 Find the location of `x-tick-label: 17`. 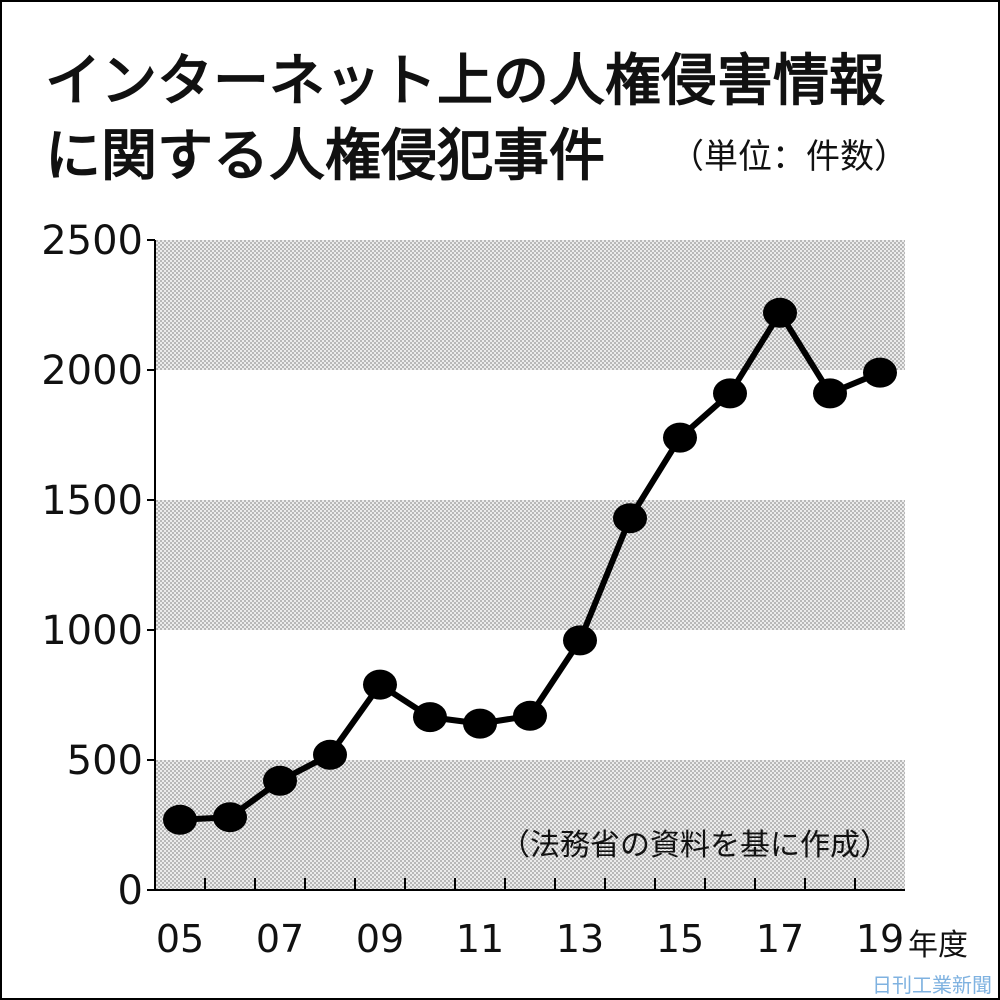

x-tick-label: 17 is located at coordinates (780, 939).